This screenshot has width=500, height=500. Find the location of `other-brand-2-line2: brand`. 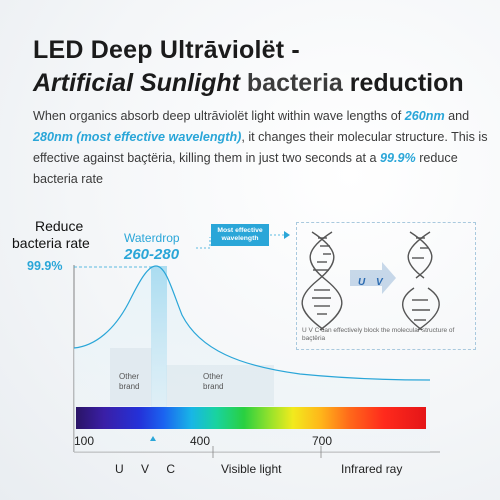

other-brand-2-line2: brand is located at coordinates (213, 386).